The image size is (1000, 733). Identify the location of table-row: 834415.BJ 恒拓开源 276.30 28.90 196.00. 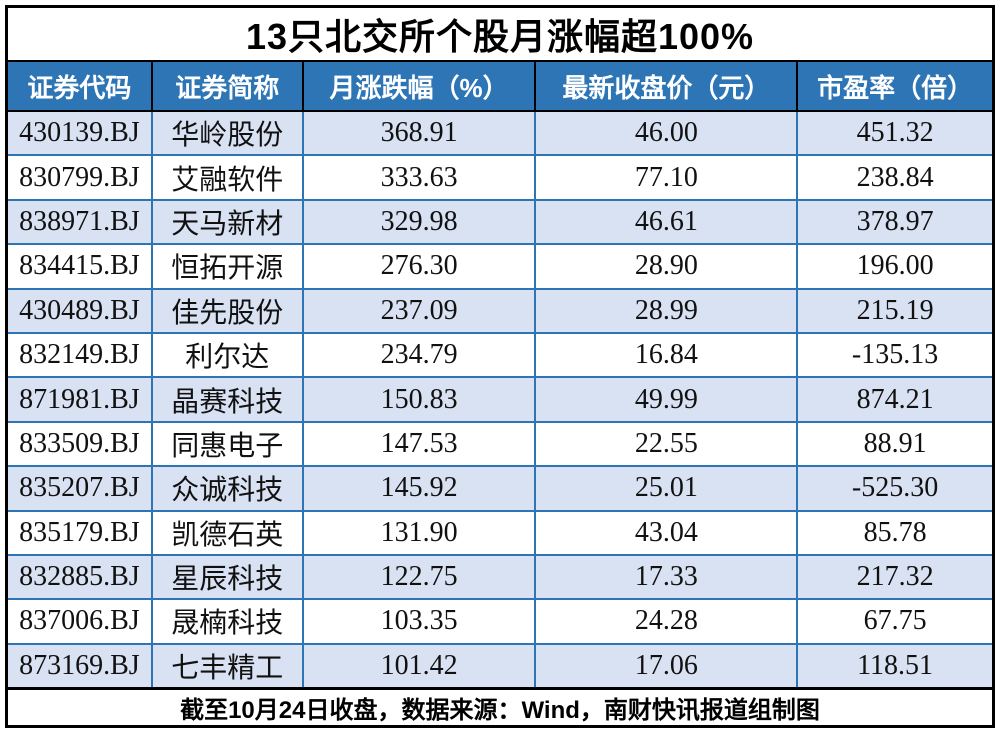
(500, 267).